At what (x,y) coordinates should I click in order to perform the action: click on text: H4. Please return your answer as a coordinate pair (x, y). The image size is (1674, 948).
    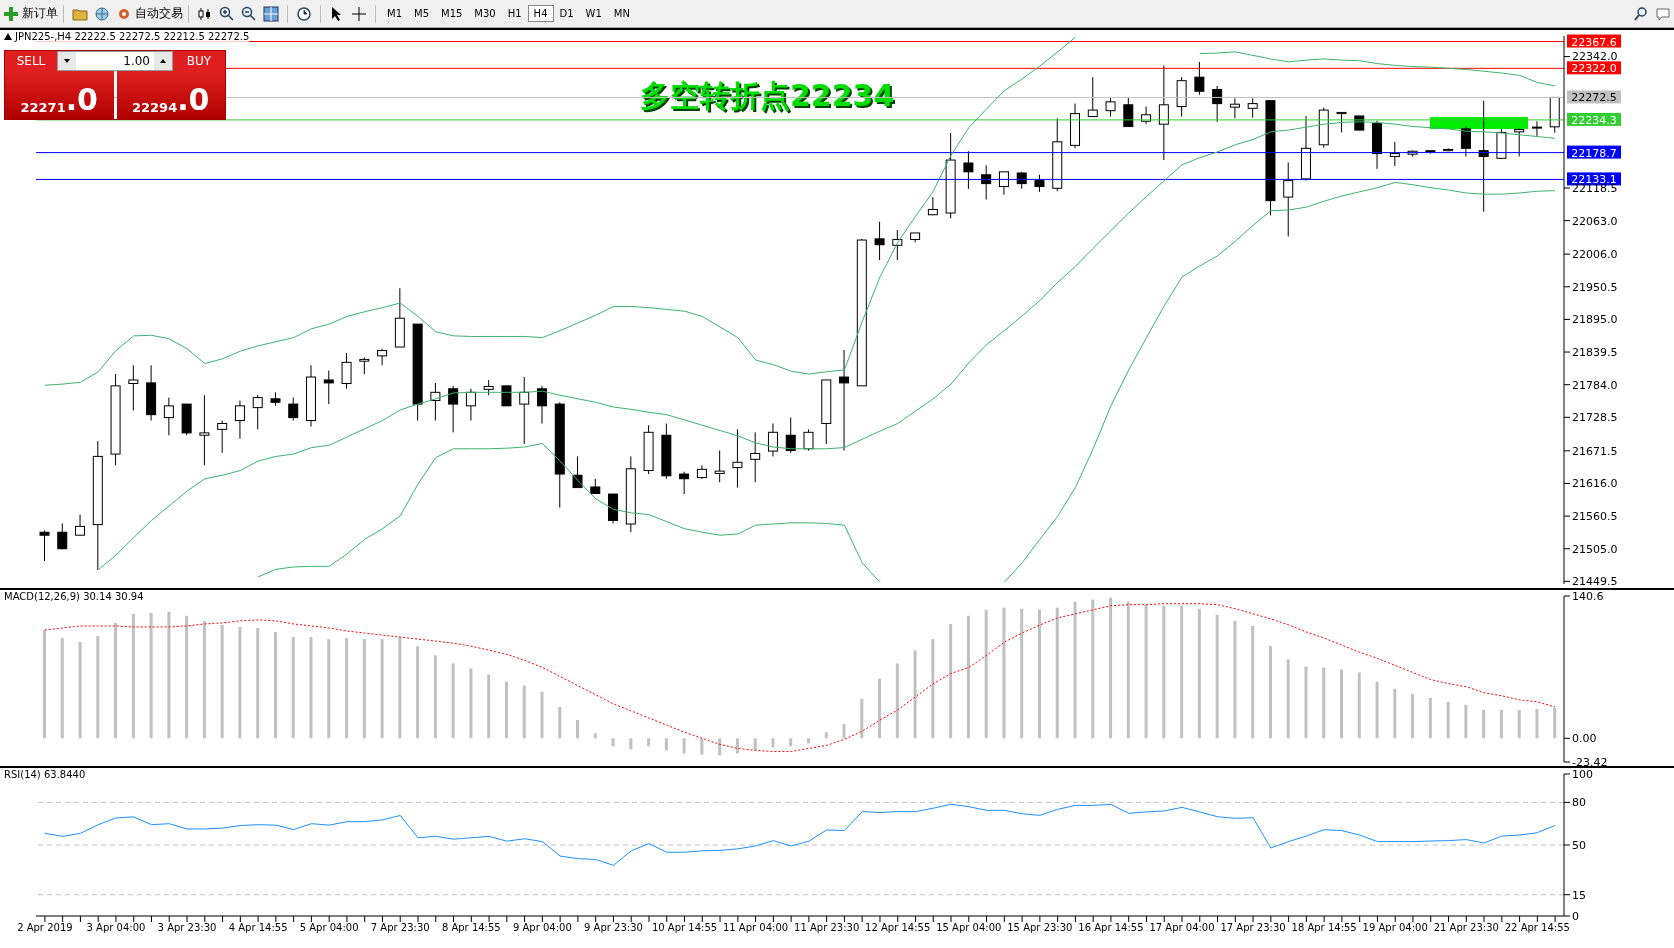
    Looking at the image, I should click on (540, 13).